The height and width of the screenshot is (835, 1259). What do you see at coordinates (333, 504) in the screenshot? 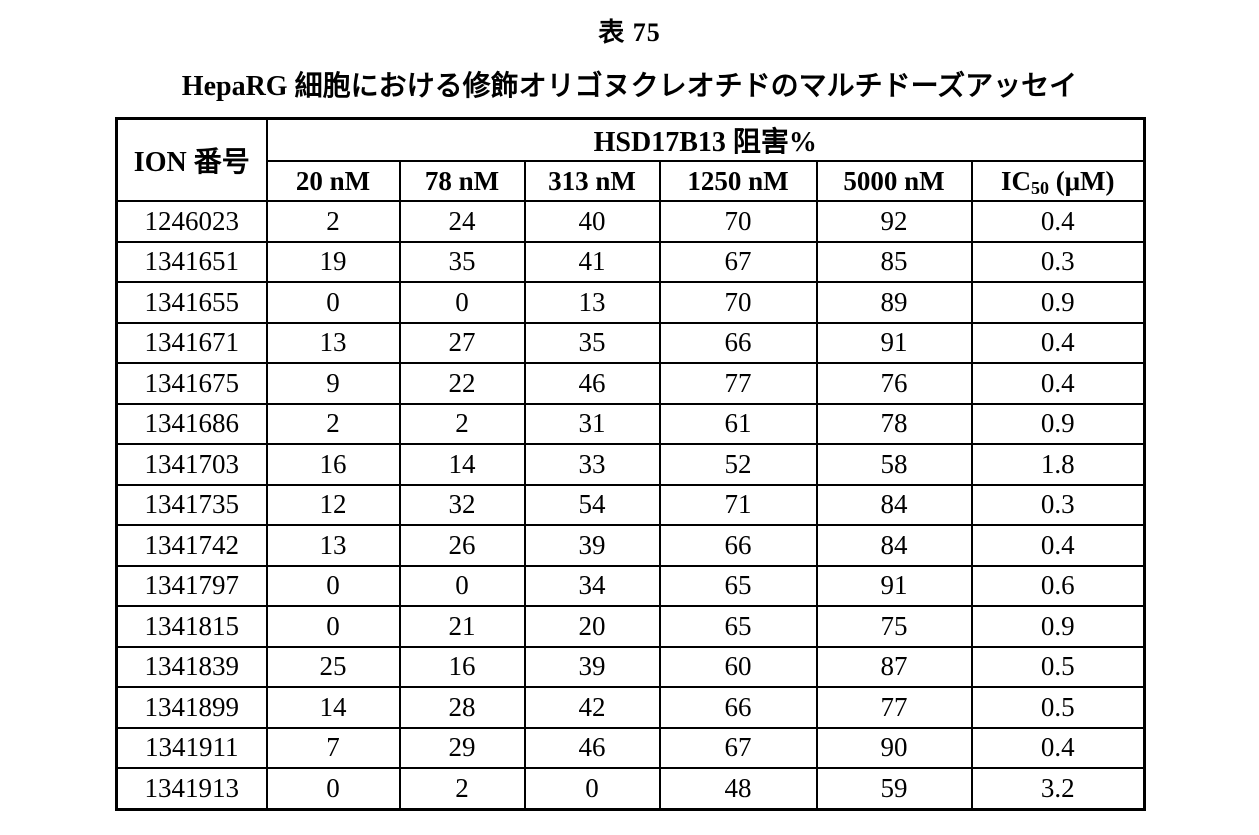
I see `value-cell: 12` at bounding box center [333, 504].